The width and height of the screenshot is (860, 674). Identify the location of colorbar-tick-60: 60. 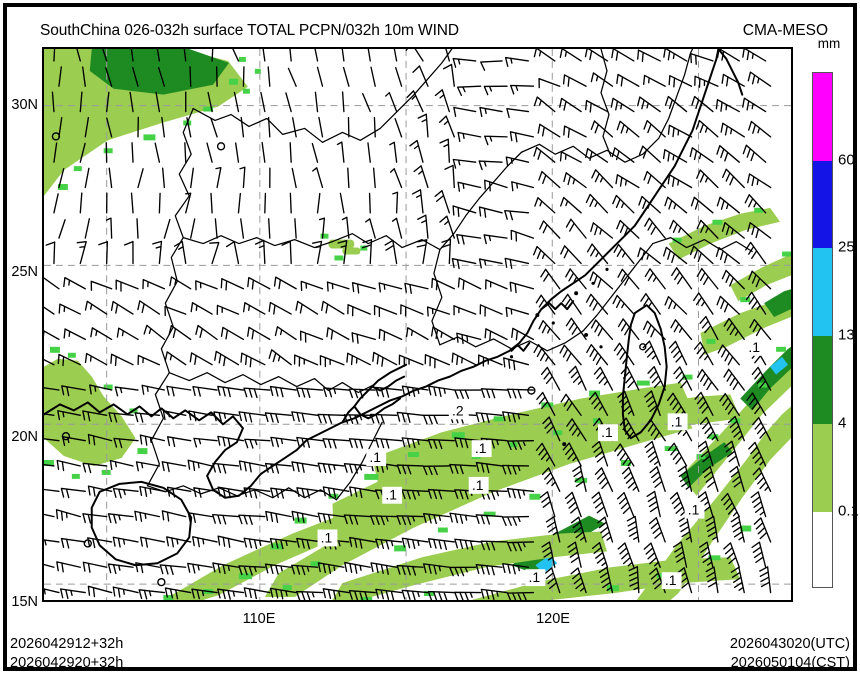
(846, 160).